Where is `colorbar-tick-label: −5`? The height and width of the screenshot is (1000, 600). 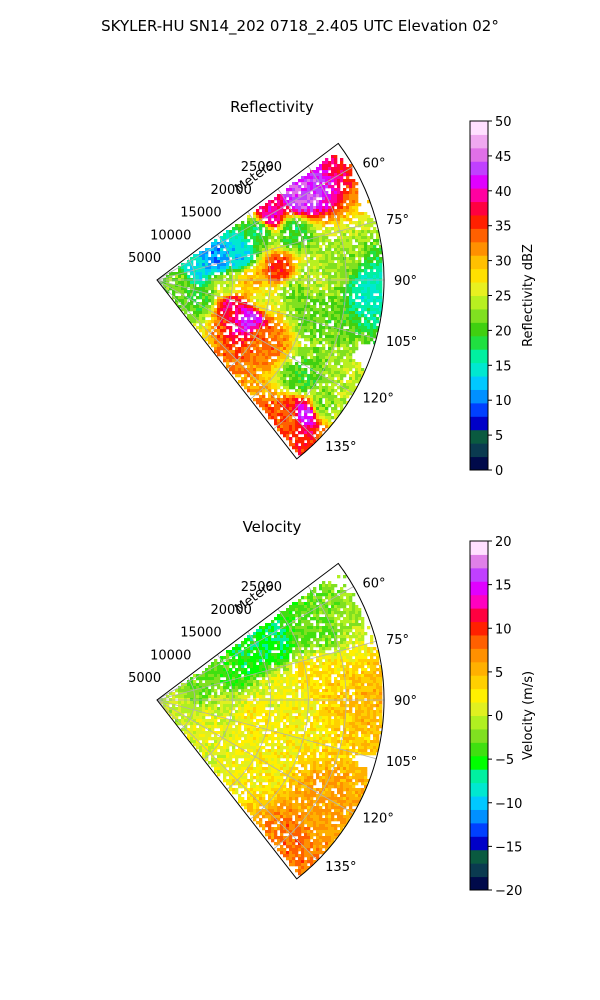 colorbar-tick-label: −5 is located at coordinates (504, 760).